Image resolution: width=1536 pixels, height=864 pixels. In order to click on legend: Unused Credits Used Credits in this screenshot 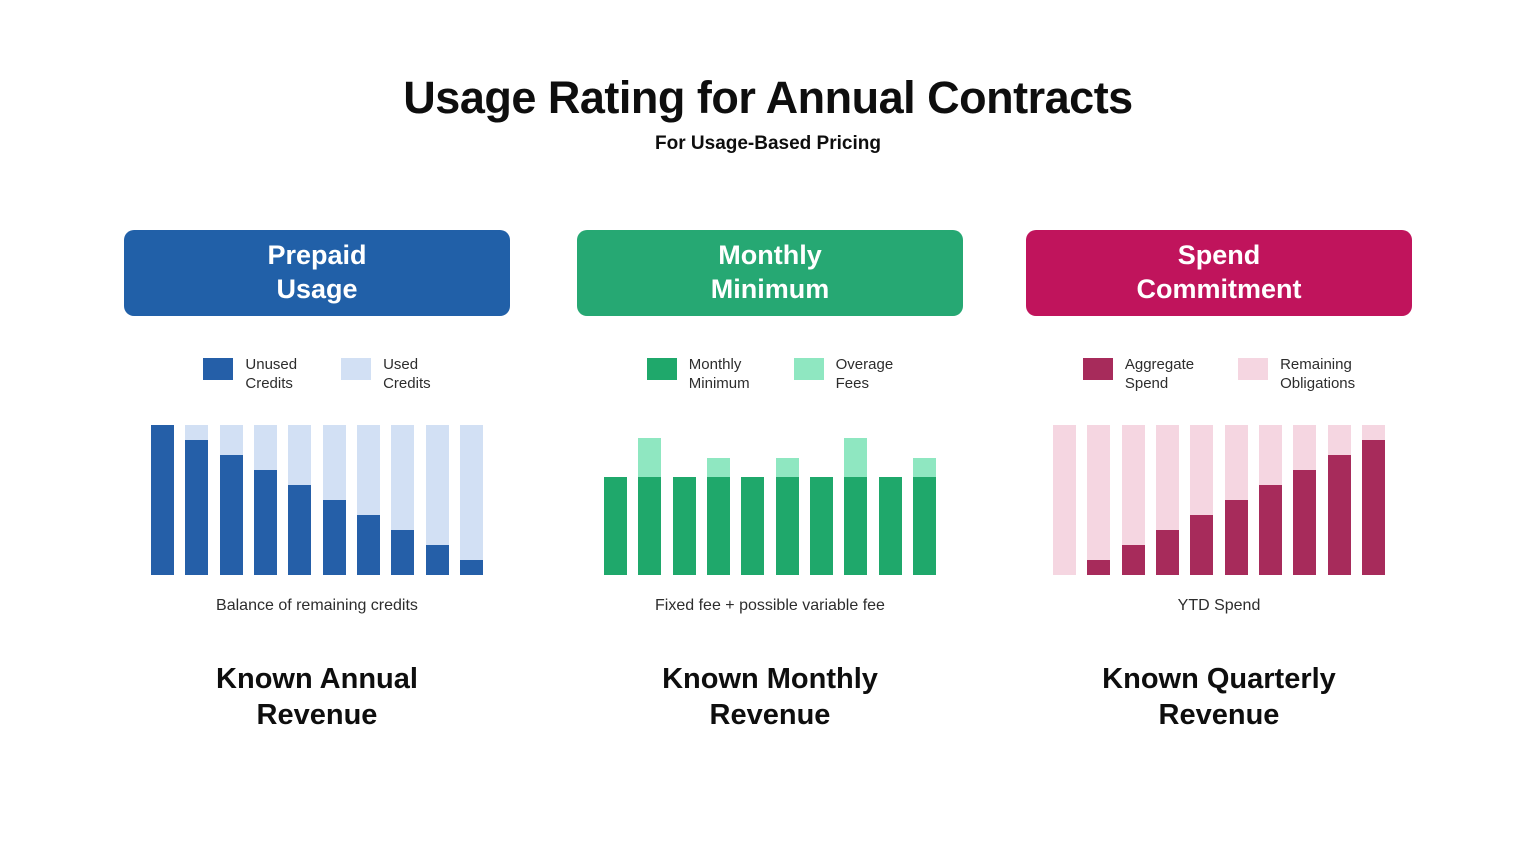, I will do `click(317, 375)`.